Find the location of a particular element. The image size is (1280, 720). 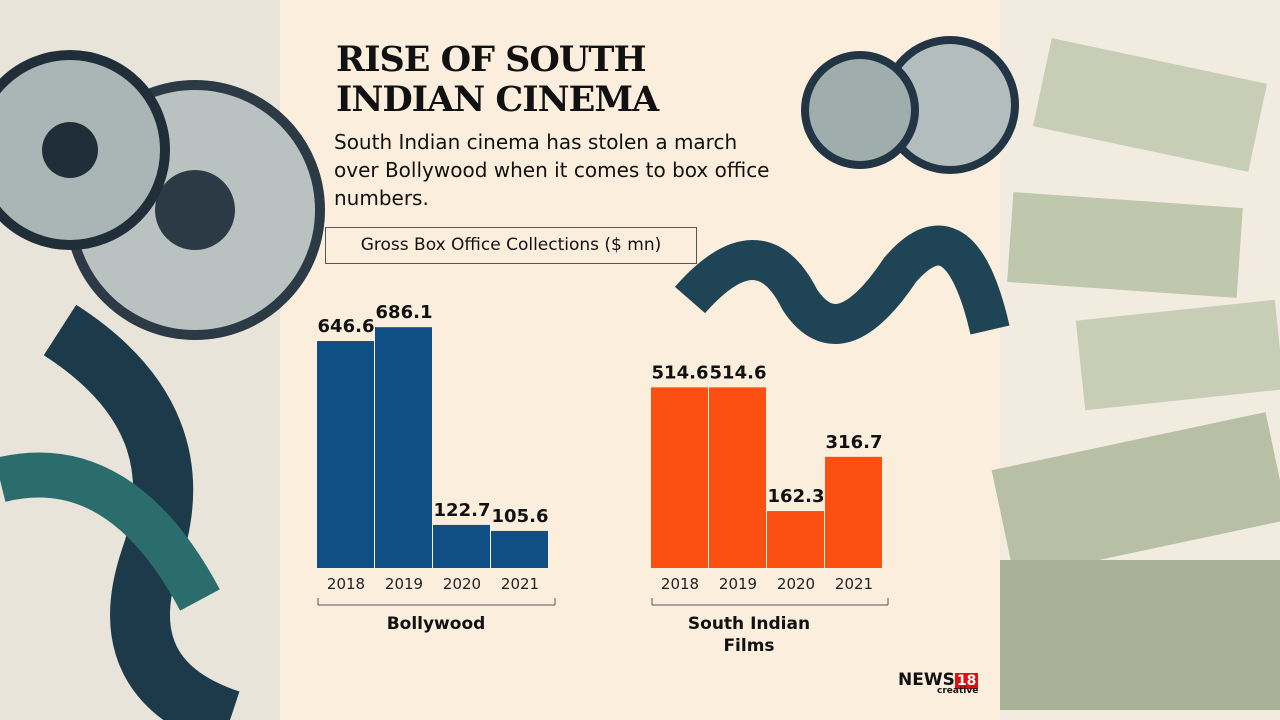

value-label: 162.3 is located at coordinates (796, 496).